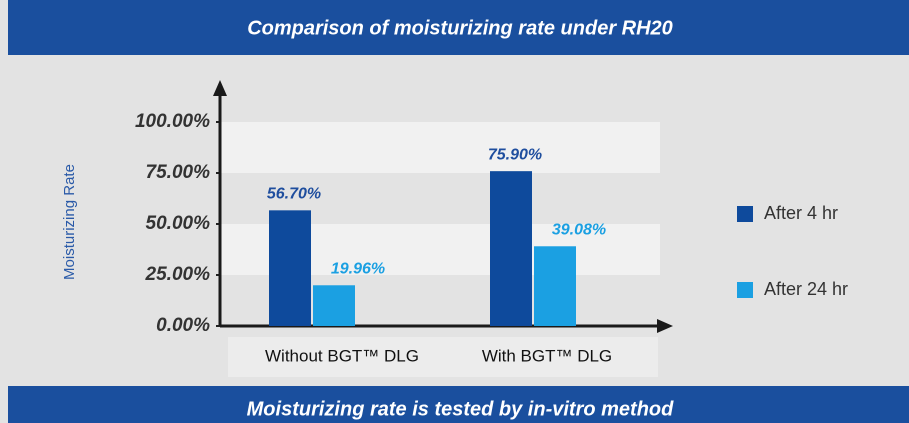  What do you see at coordinates (183, 325) in the screenshot?
I see `y-tick-label: 0.00%` at bounding box center [183, 325].